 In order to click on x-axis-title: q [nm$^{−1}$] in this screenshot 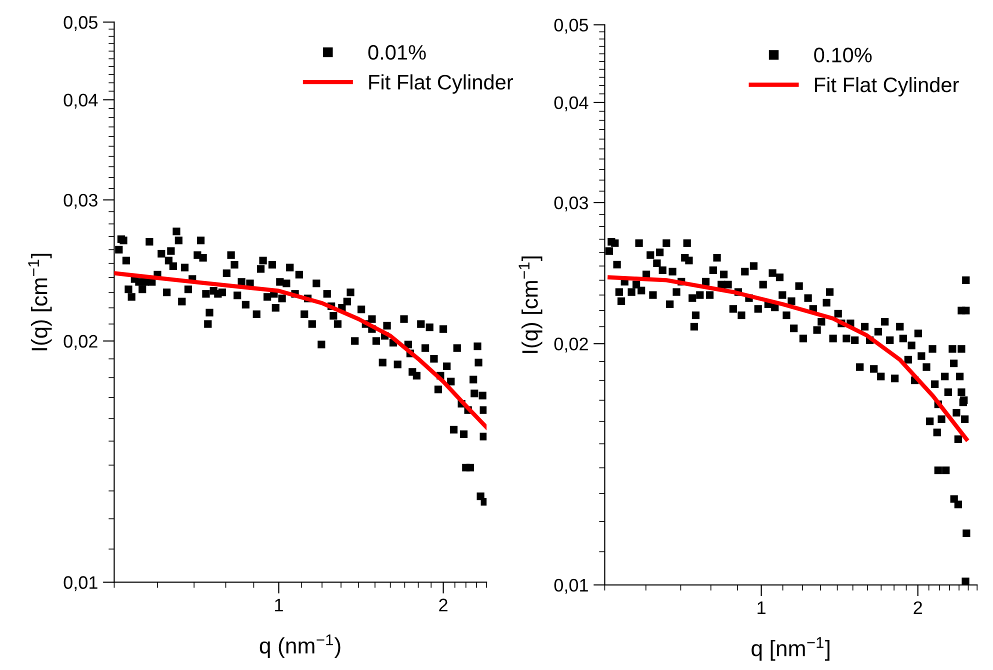, I will do `click(791, 649)`.